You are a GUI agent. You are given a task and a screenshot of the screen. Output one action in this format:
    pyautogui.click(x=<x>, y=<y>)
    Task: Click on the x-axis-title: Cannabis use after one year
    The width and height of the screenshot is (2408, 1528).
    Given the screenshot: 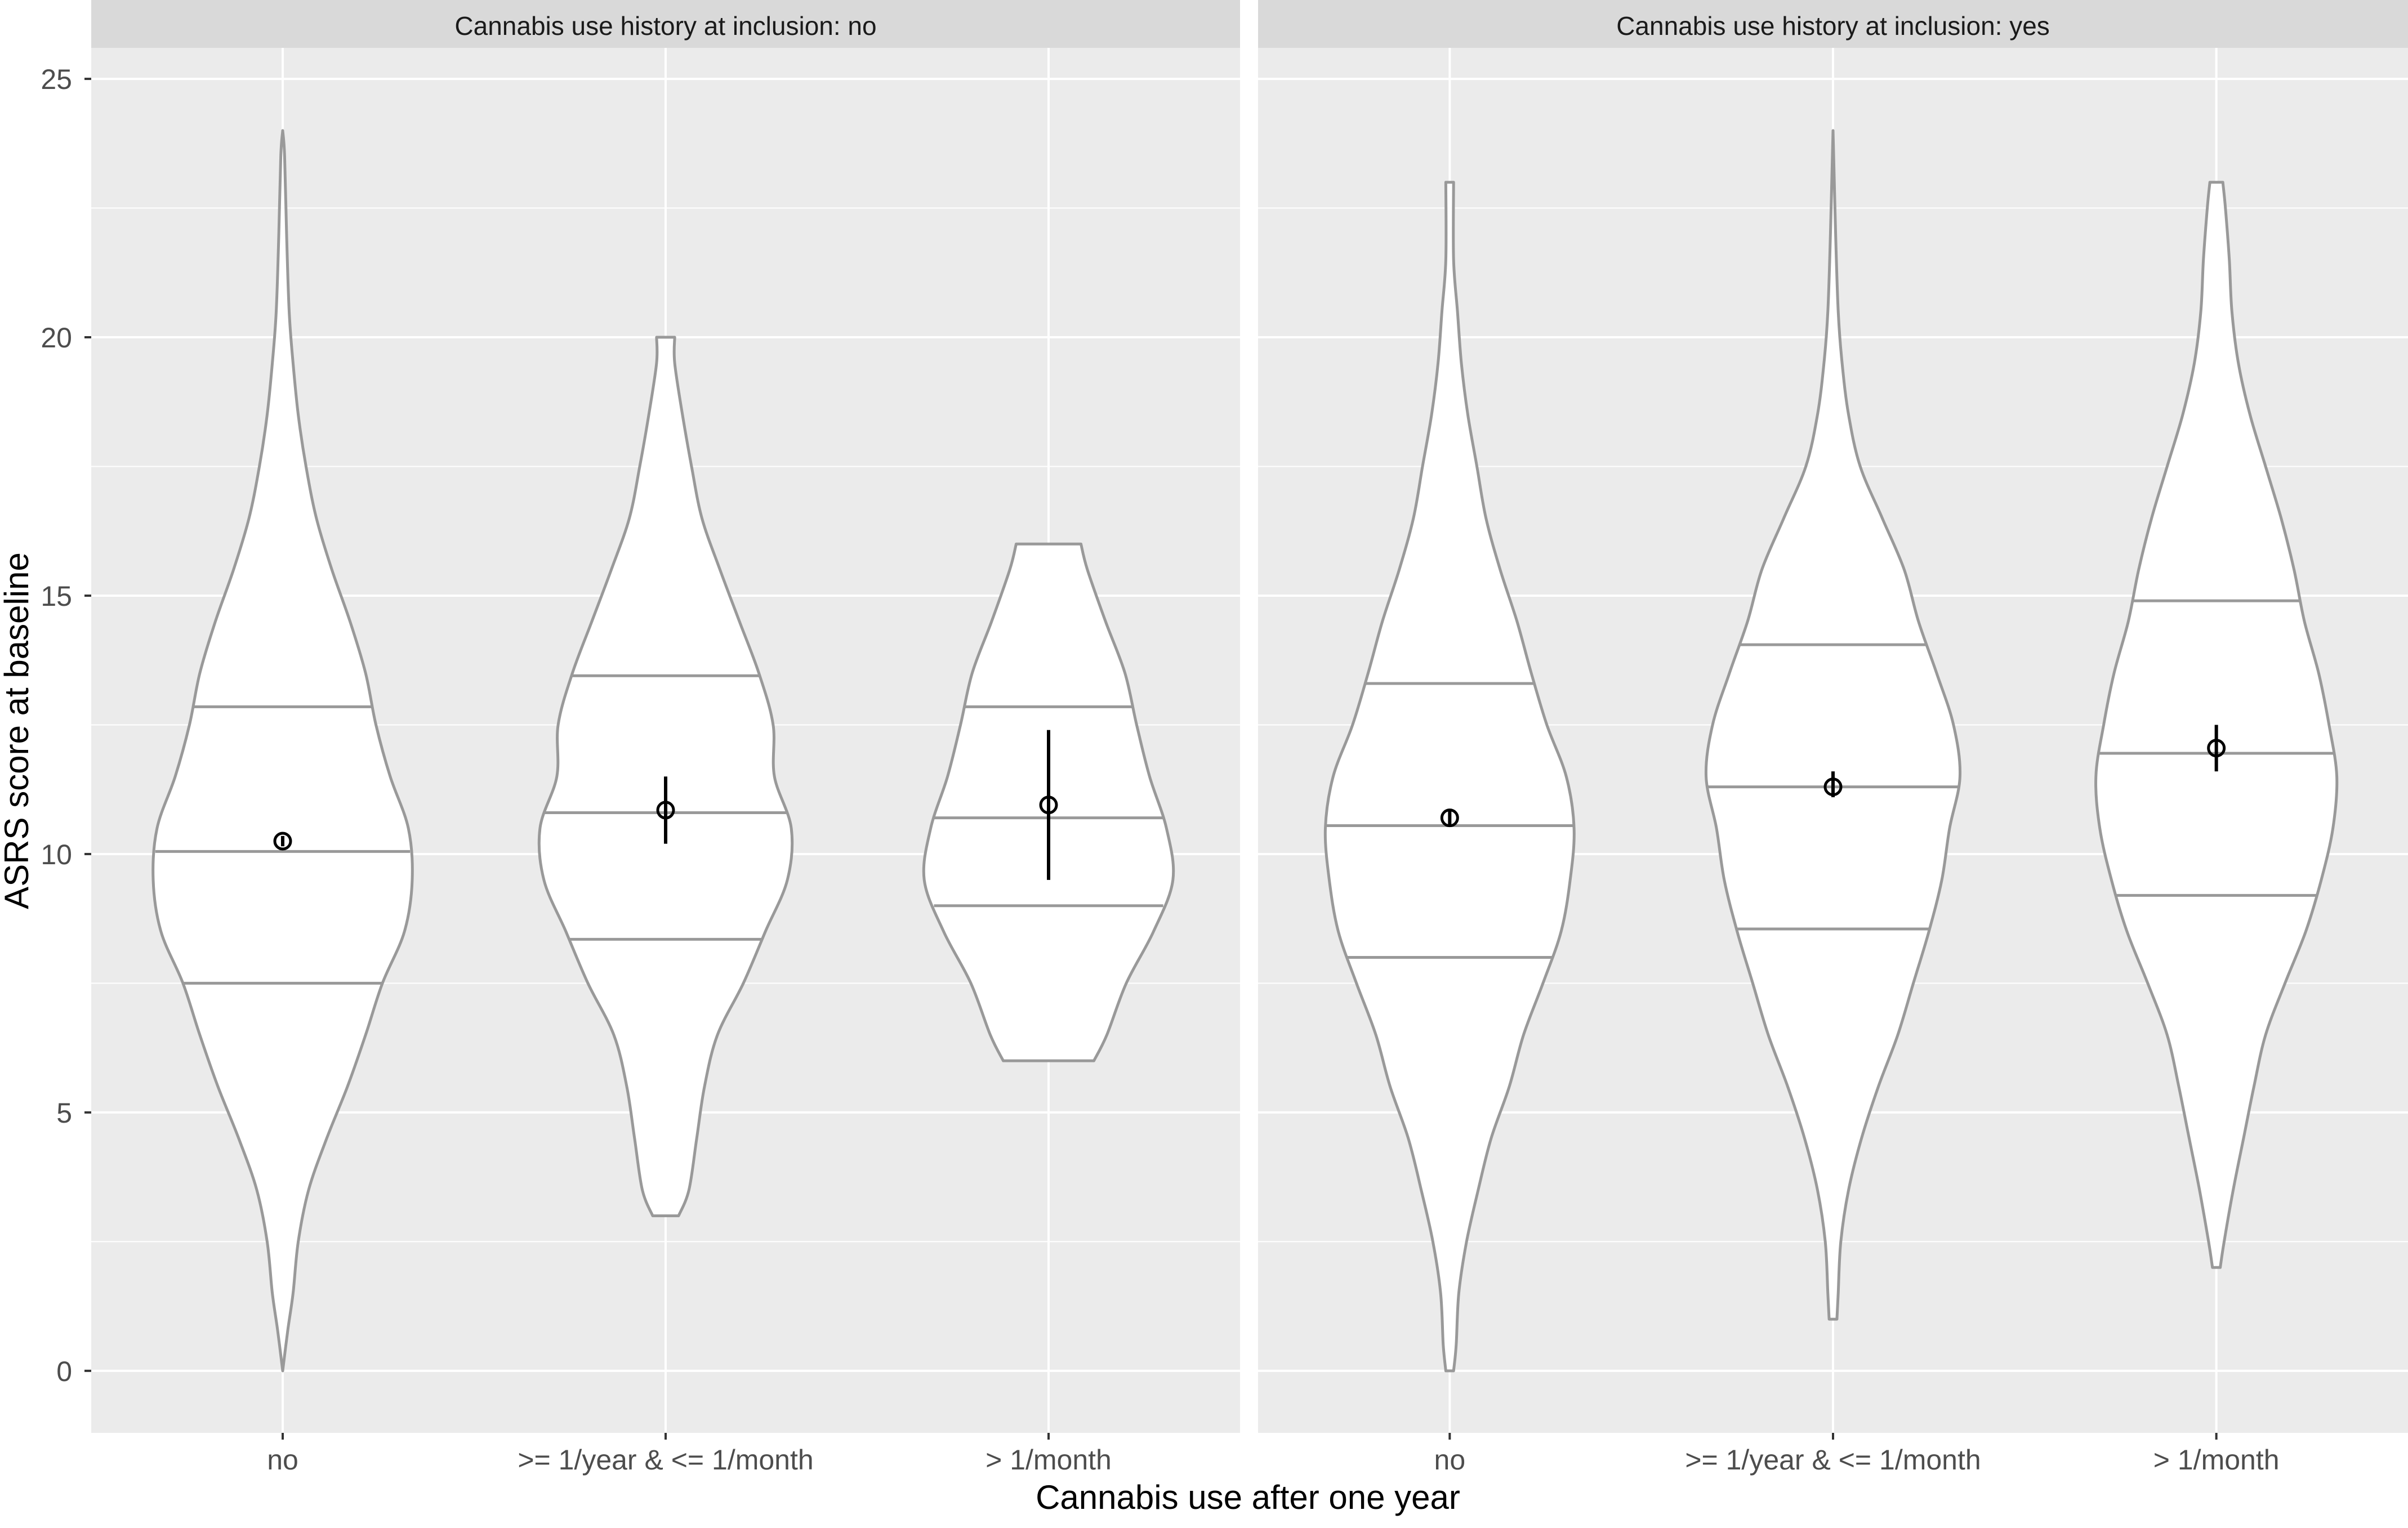 What is the action you would take?
    pyautogui.click(x=1248, y=1497)
    